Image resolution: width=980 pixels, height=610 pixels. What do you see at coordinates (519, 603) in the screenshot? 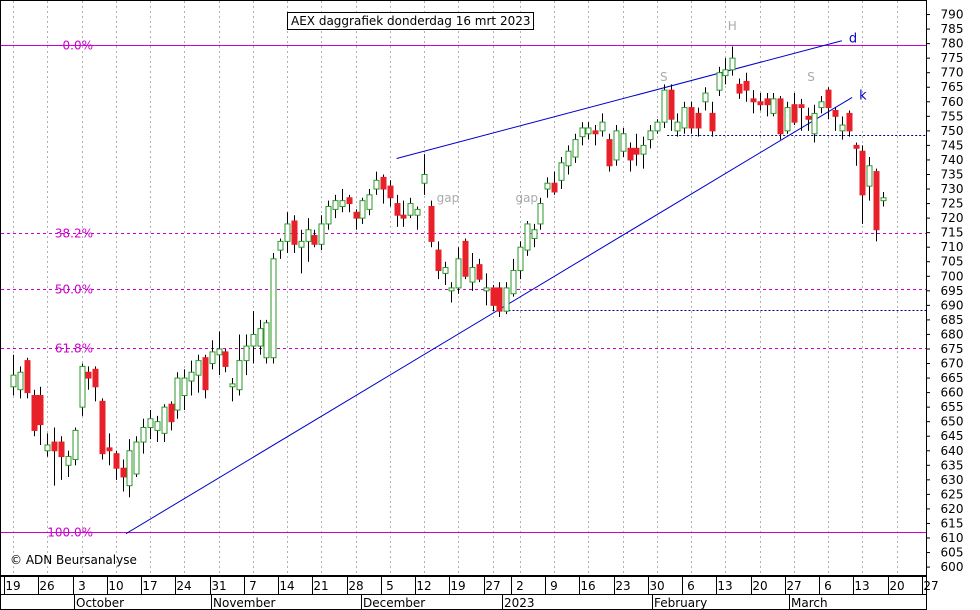
I see `month-label: 2023` at bounding box center [519, 603].